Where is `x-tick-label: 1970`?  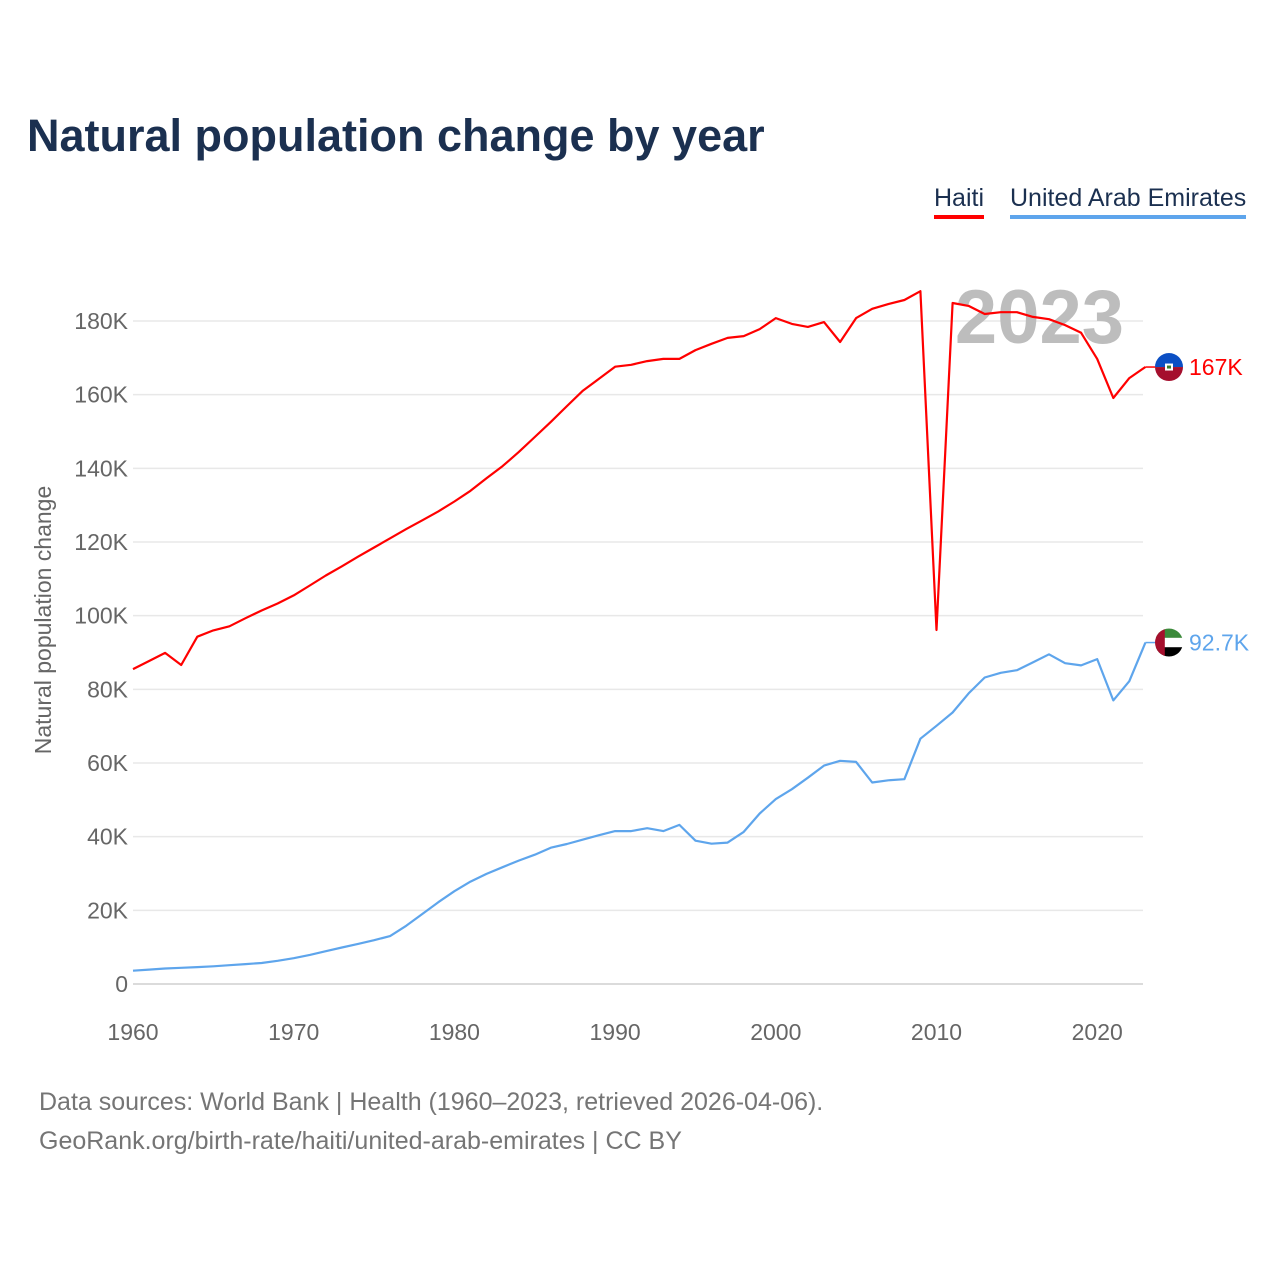
x-tick-label: 1970 is located at coordinates (293, 1032).